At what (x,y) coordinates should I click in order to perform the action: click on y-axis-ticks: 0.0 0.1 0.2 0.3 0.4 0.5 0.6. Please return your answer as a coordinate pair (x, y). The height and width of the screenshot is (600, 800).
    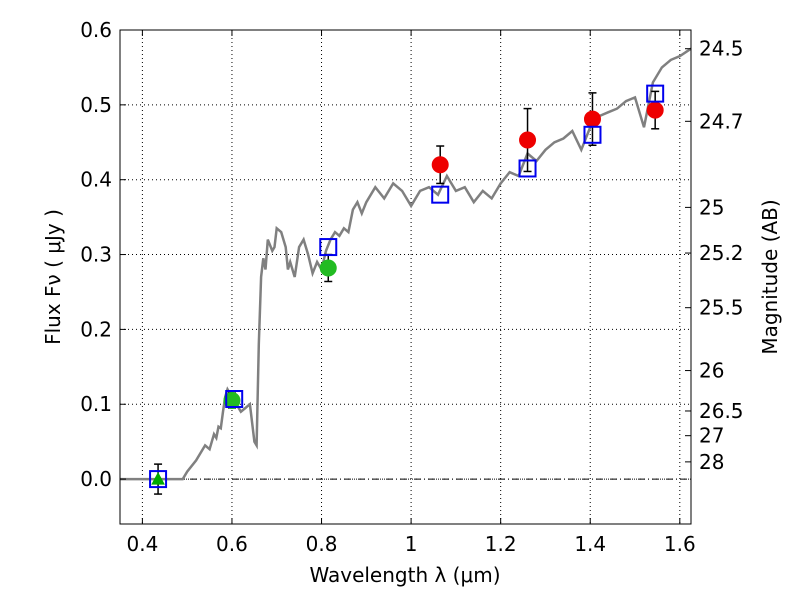
    Looking at the image, I should click on (103, 254).